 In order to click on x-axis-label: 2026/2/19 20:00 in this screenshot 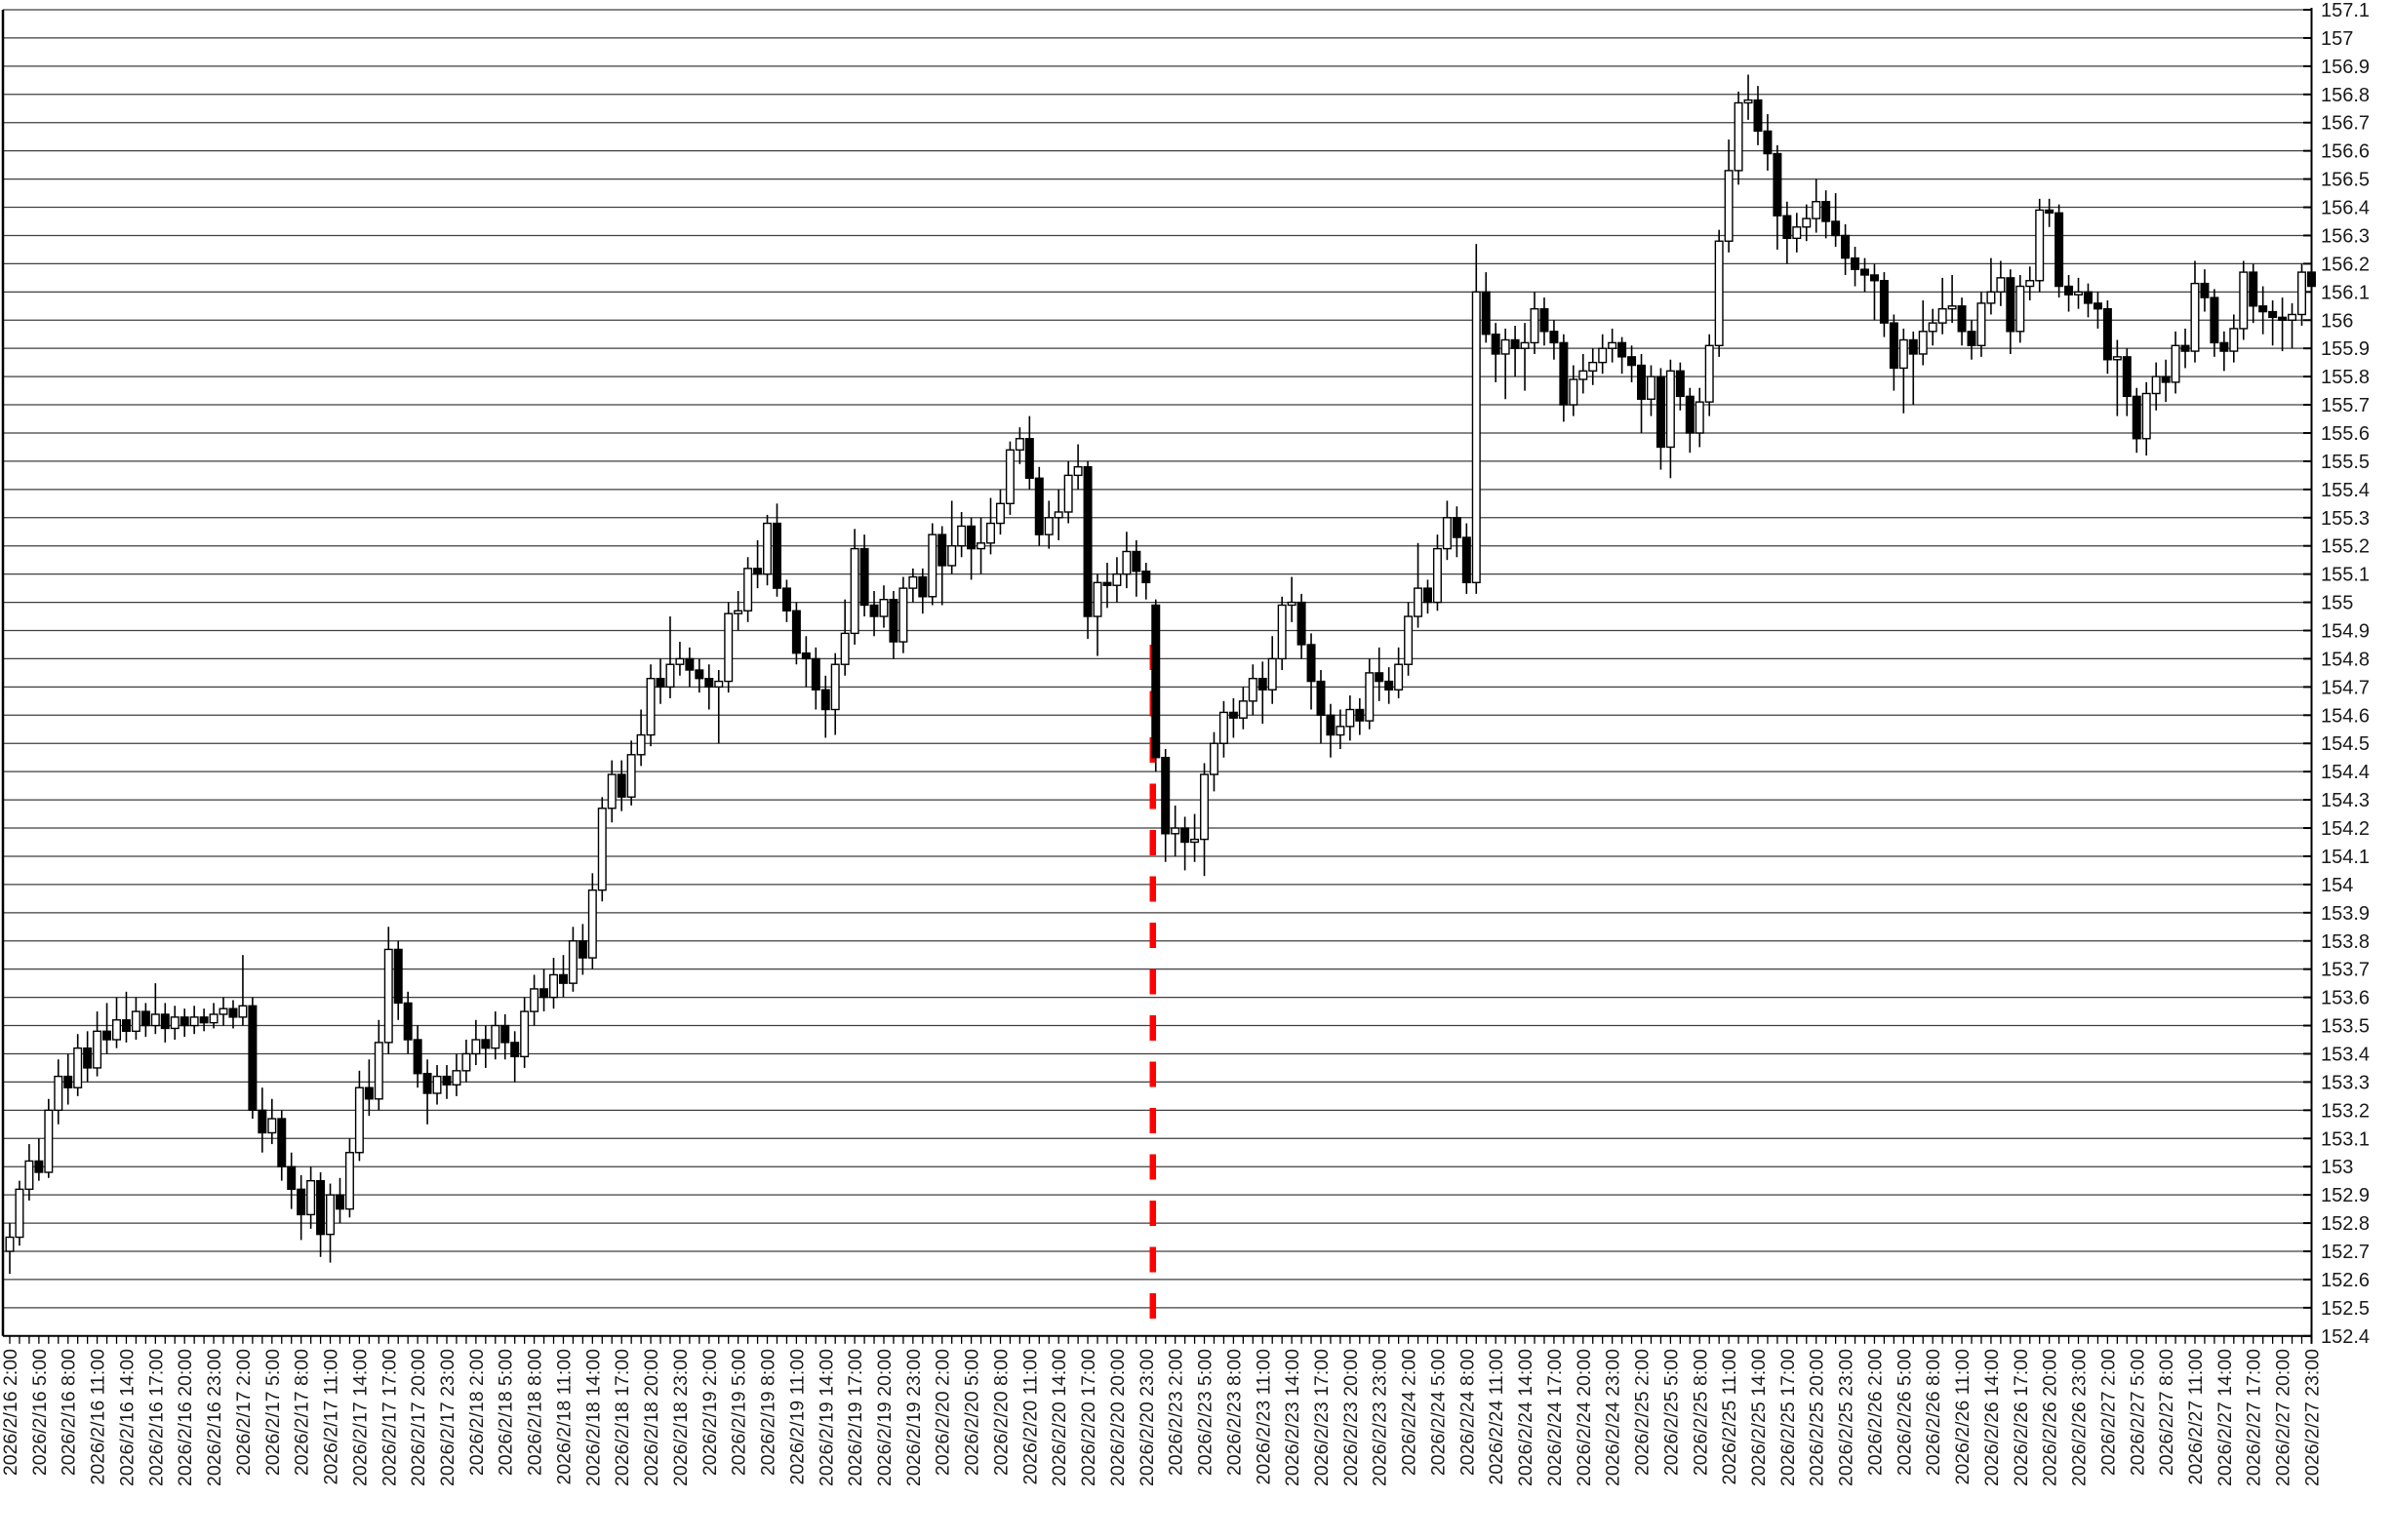, I will do `click(885, 1418)`.